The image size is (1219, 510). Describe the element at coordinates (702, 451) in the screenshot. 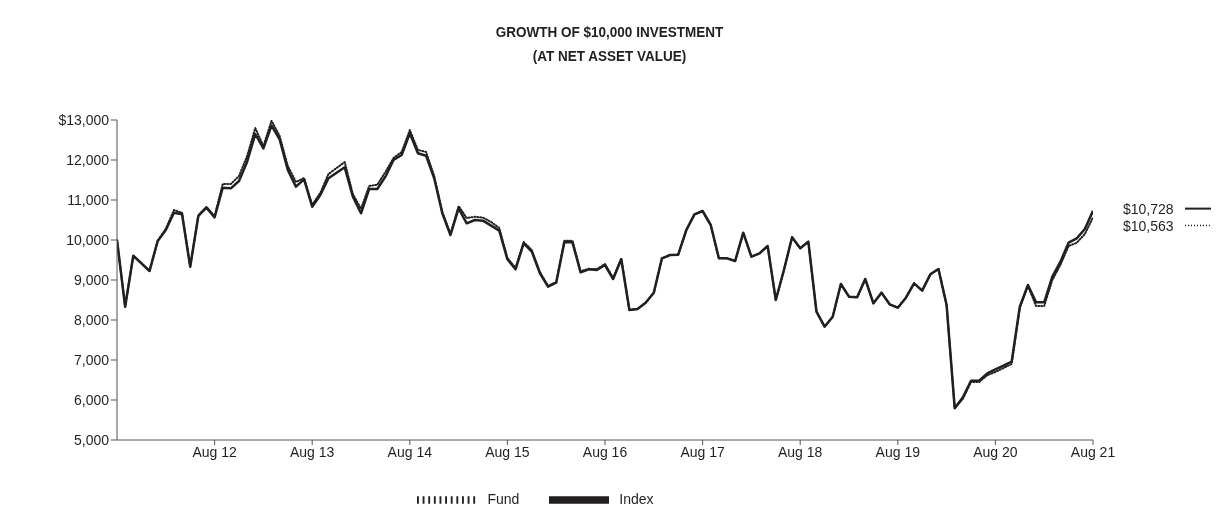

I see `x-tick-label: Aug 17` at that location.